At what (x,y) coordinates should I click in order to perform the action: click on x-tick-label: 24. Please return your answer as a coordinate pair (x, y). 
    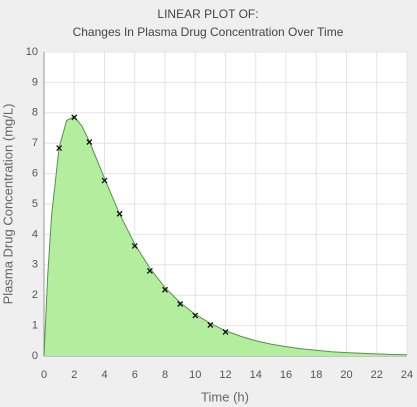
    Looking at the image, I should click on (407, 375).